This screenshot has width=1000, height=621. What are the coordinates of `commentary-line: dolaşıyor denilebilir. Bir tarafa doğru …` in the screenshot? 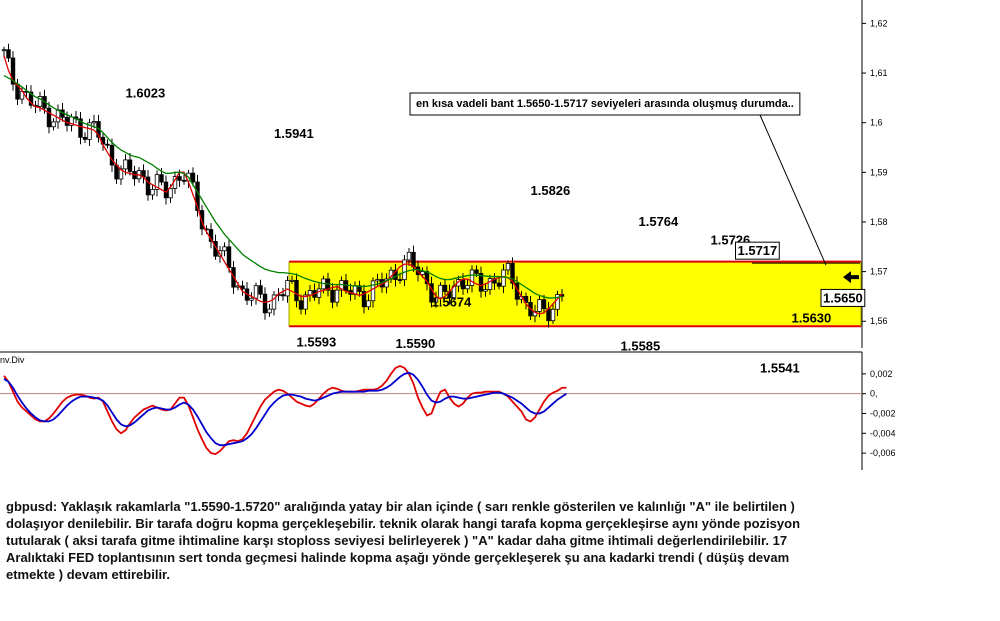 It's located at (403, 523).